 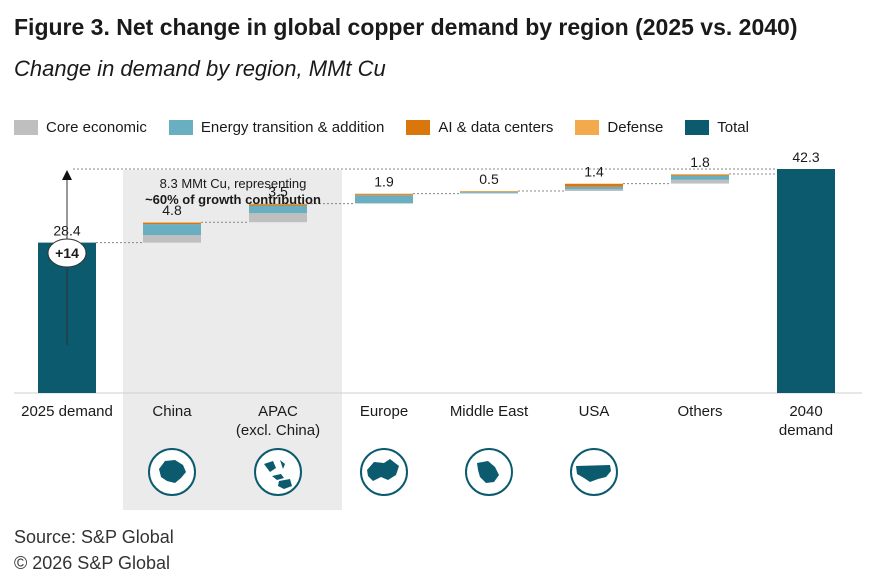 I want to click on bar-segment-others-energy, so click(x=700, y=177).